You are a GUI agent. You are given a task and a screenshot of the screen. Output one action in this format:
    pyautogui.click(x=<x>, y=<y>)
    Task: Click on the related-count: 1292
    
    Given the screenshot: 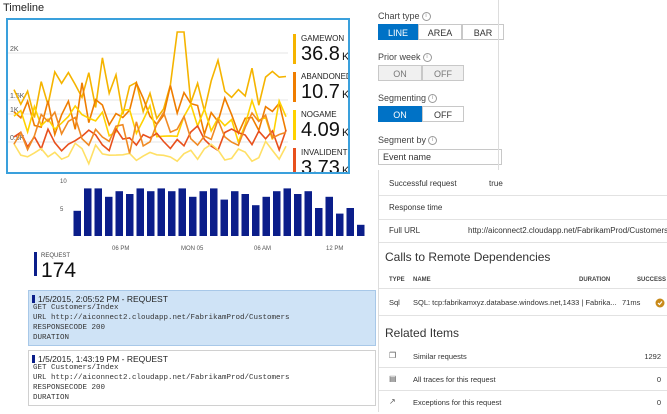 What is the action you would take?
    pyautogui.click(x=652, y=356)
    